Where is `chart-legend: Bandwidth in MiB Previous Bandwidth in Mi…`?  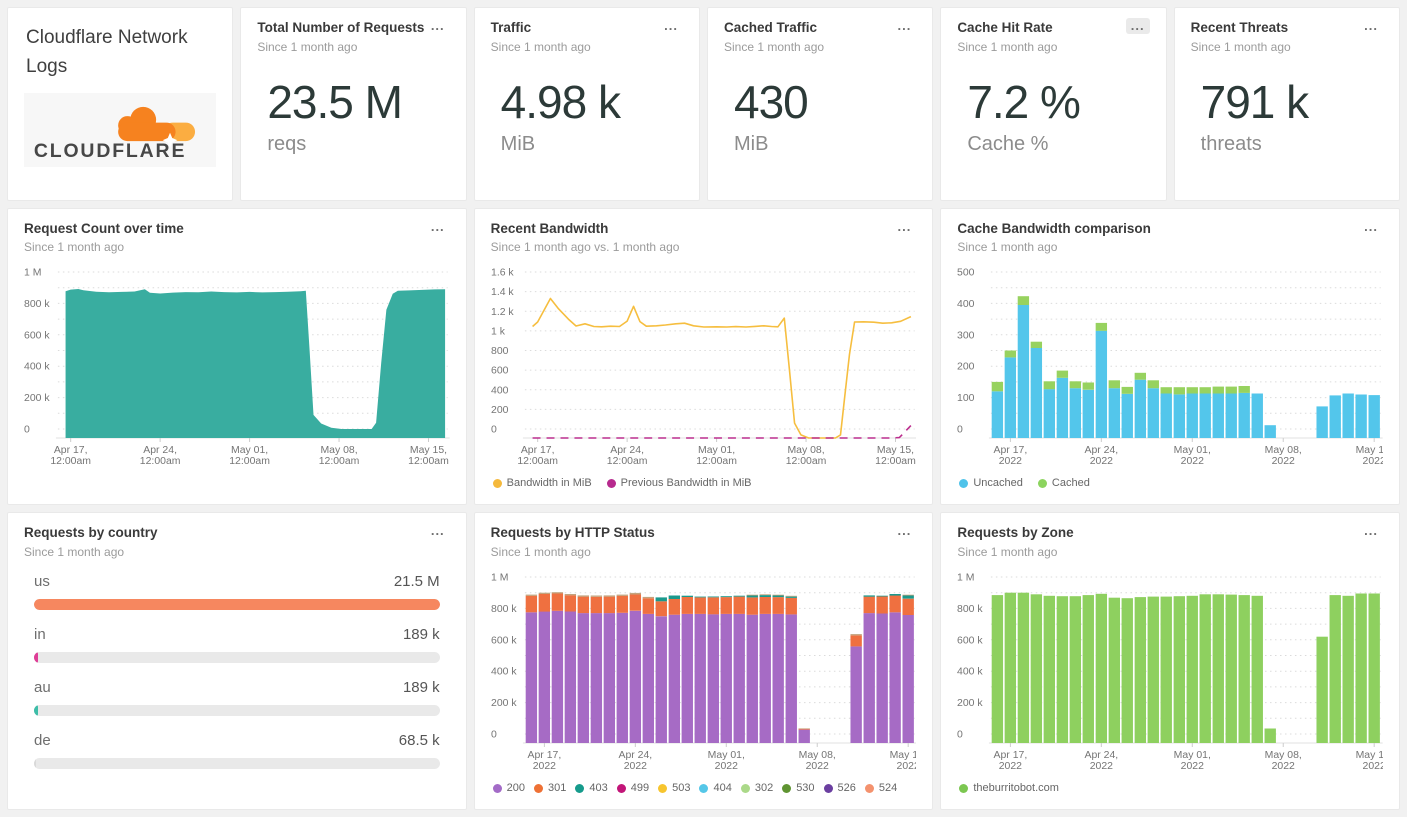
chart-legend: Bandwidth in MiB Previous Bandwidth in Mi… is located at coordinates (704, 483).